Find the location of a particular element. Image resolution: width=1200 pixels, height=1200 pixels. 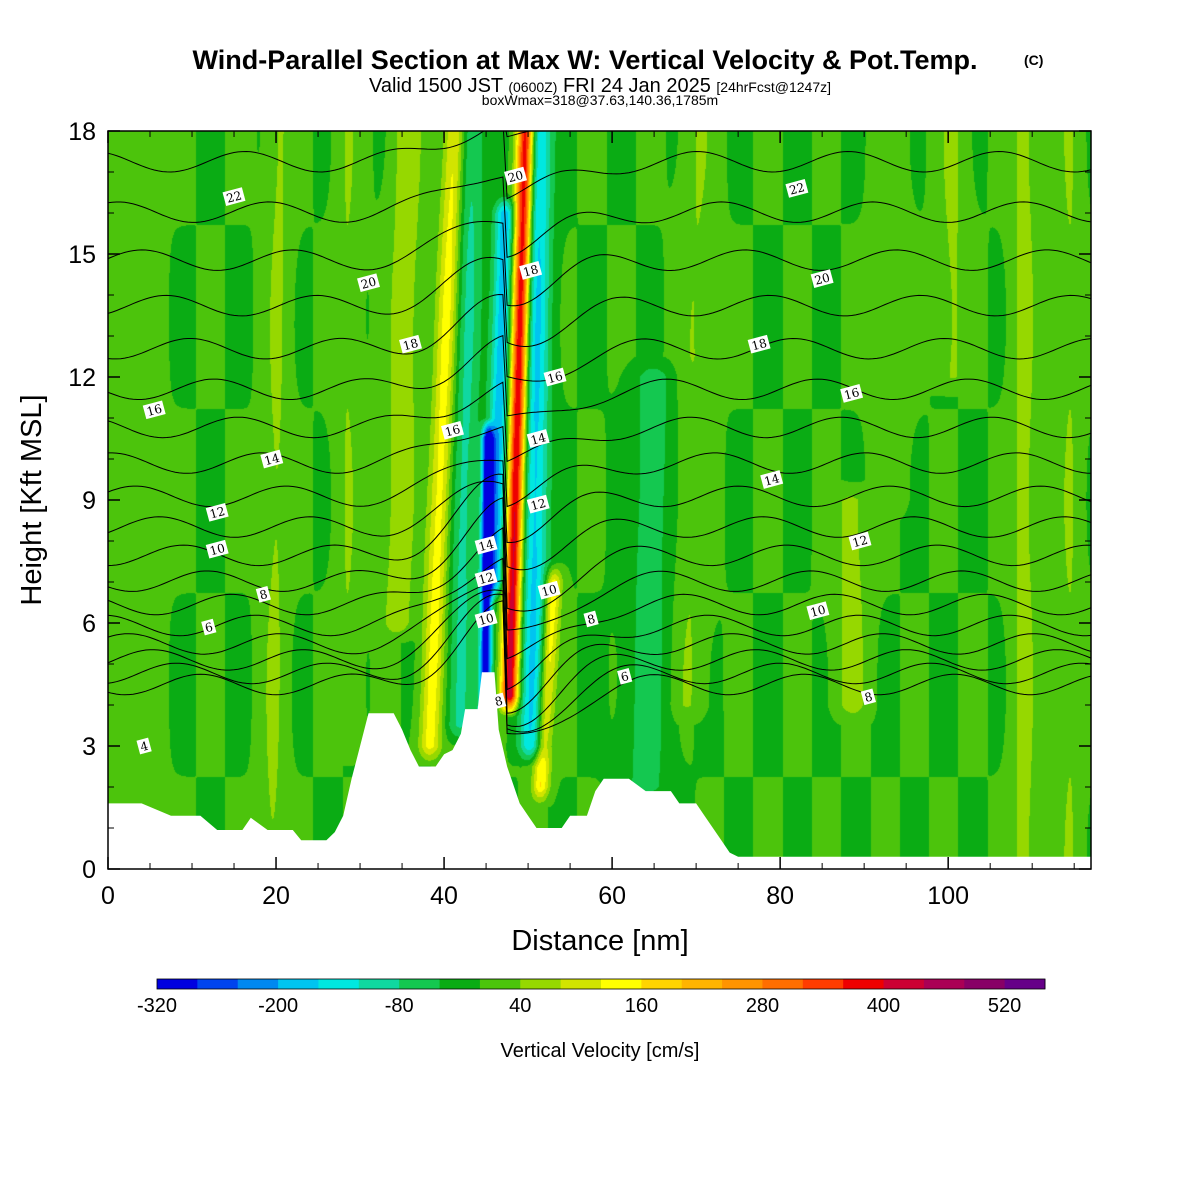

colorbar-tick-label: 160 is located at coordinates (641, 1006).